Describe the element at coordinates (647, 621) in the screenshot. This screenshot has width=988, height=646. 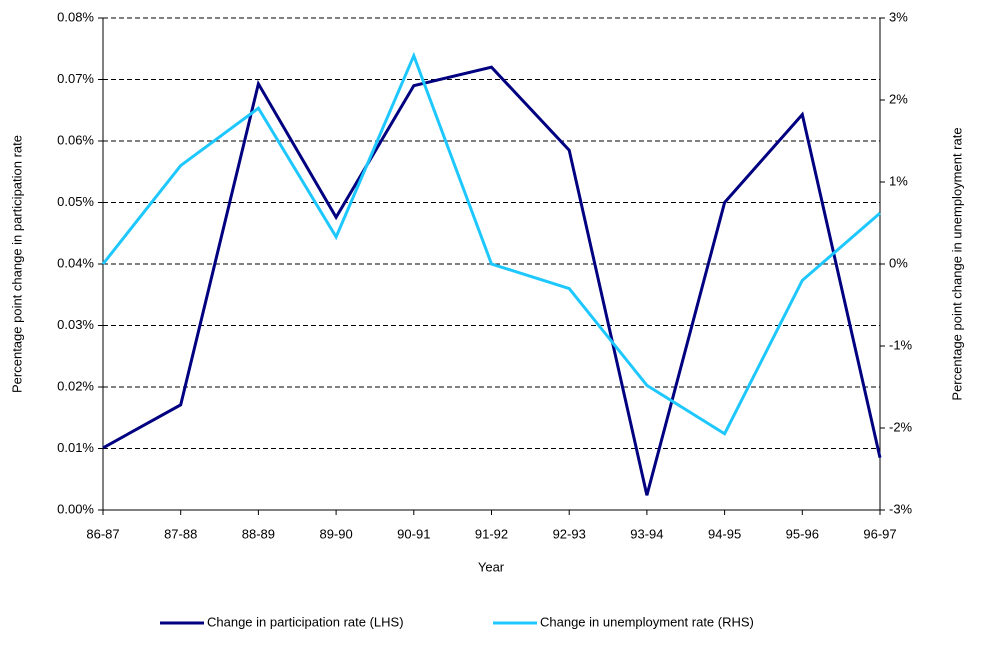
I see `legend-label: Change in unemployment rate (RHS)` at that location.